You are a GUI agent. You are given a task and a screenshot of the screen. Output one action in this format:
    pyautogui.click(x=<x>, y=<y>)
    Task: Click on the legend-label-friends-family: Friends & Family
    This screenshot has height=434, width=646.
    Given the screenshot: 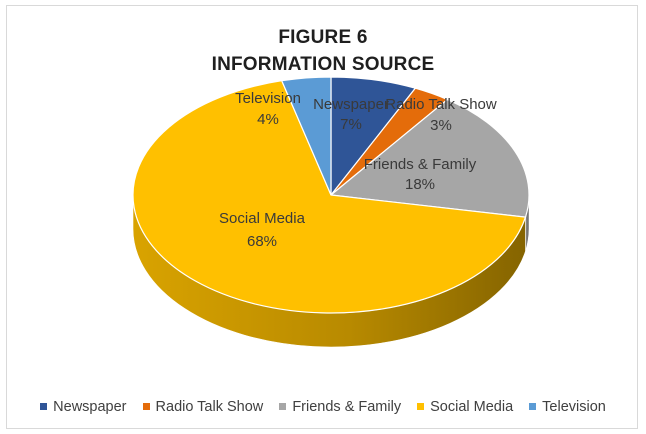 What is the action you would take?
    pyautogui.click(x=347, y=407)
    